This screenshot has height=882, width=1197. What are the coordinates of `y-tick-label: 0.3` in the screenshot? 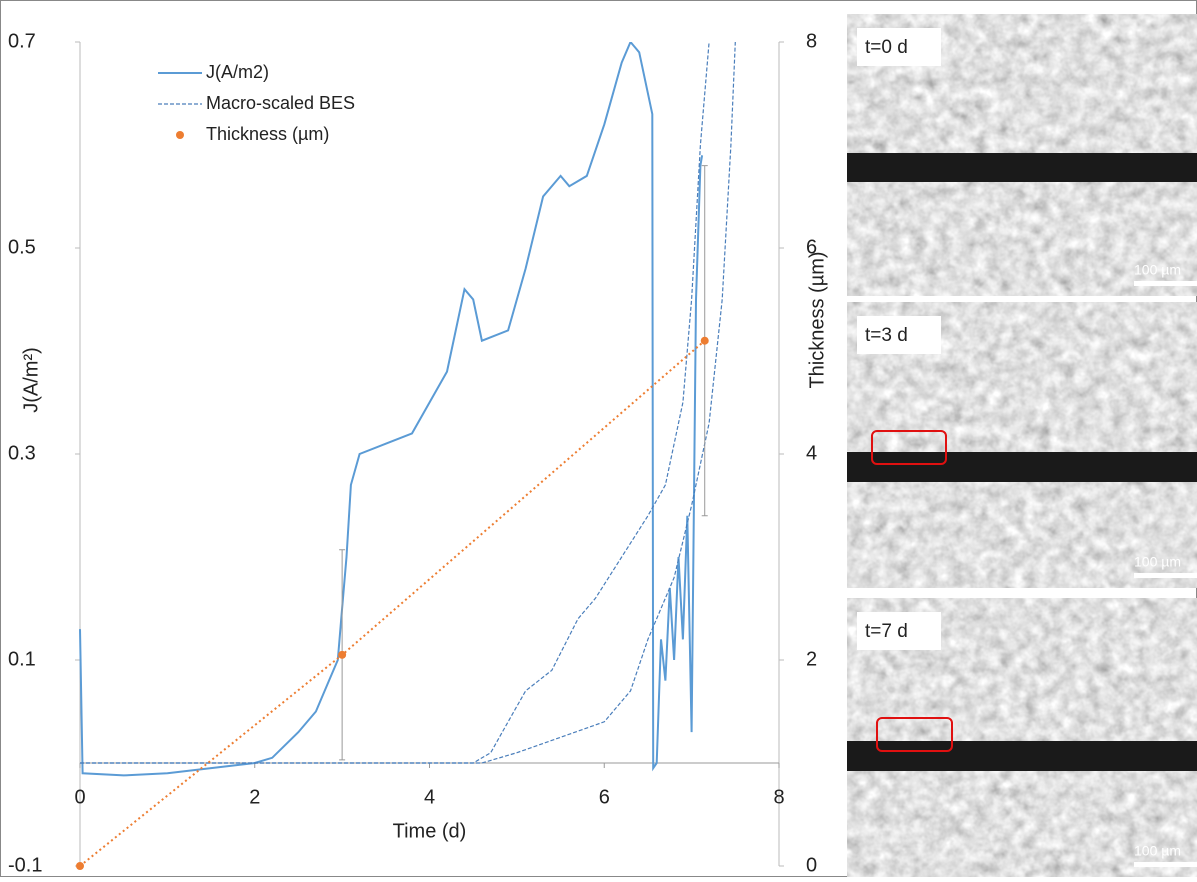 It's located at (22, 453).